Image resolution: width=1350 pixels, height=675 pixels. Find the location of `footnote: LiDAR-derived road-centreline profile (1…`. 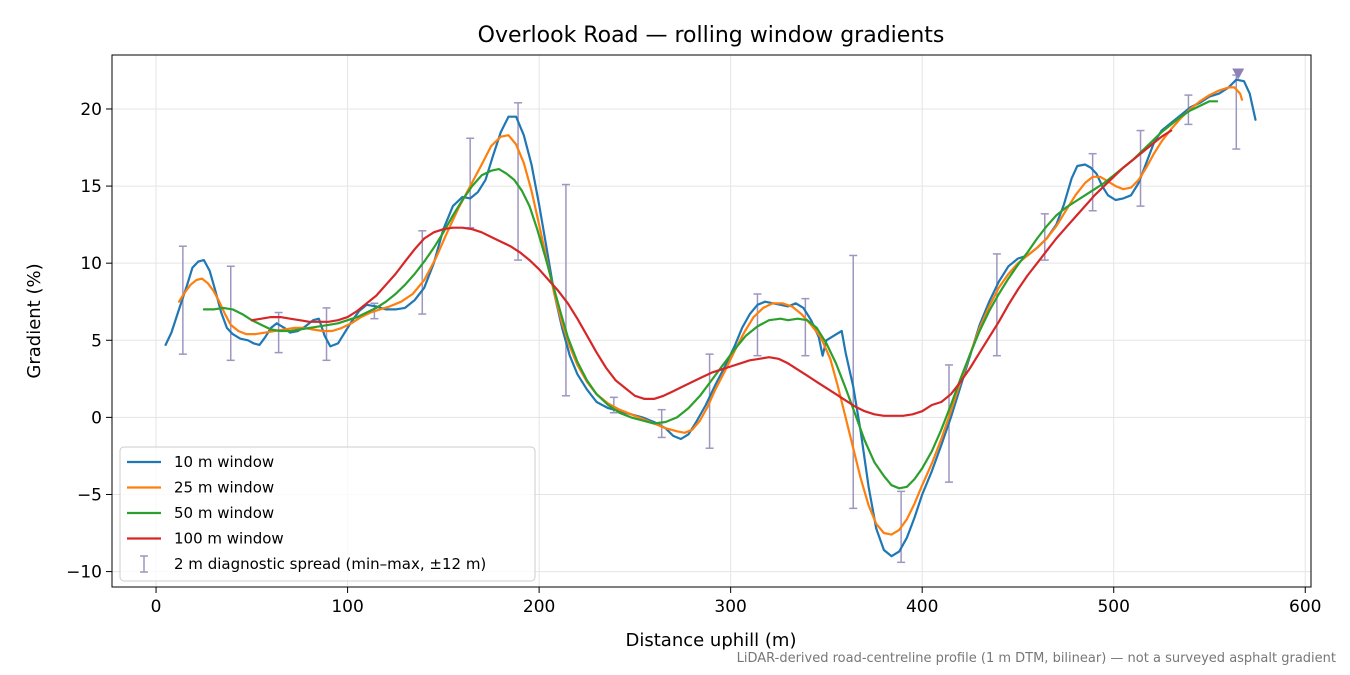

footnote: LiDAR-derived road-centreline profile (1… is located at coordinates (1036, 658).